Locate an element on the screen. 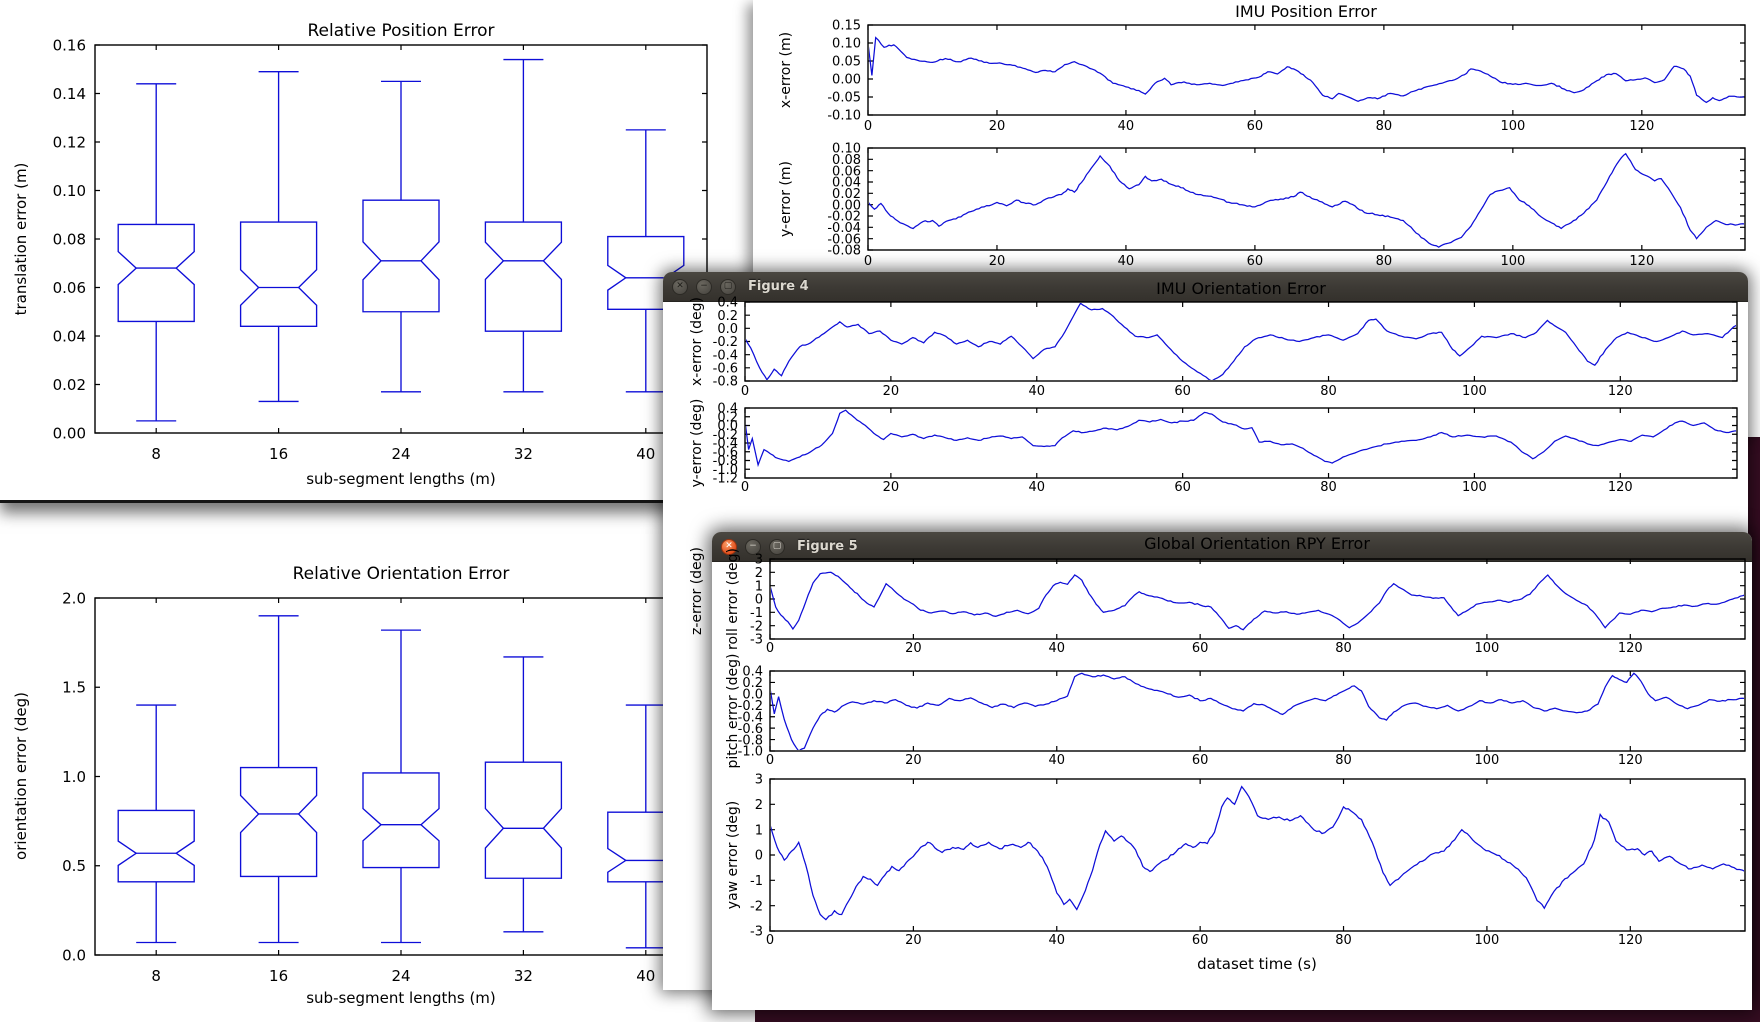 The width and height of the screenshot is (1760, 1022). y-tick-label: 0.12 is located at coordinates (69, 142).